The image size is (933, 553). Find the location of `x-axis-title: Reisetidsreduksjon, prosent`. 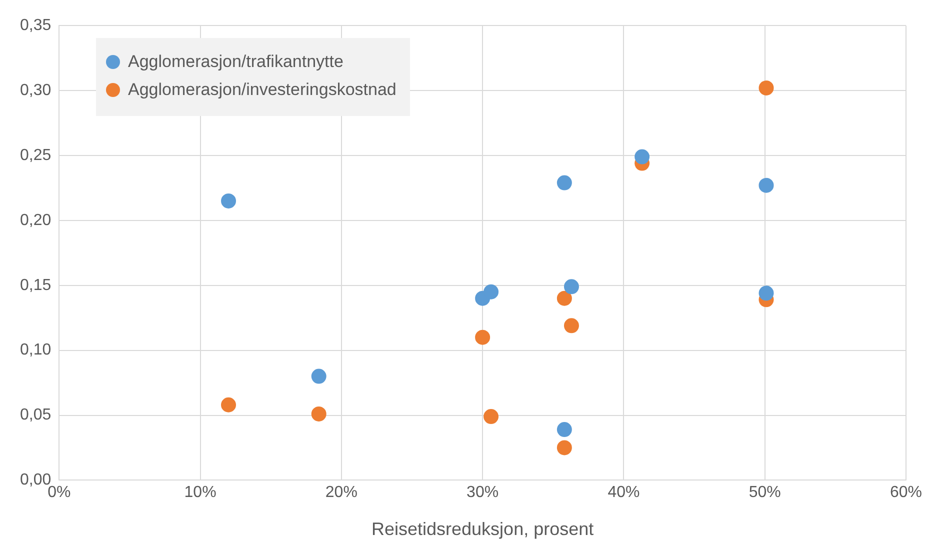

x-axis-title: Reisetidsreduksjon, prosent is located at coordinates (483, 529).